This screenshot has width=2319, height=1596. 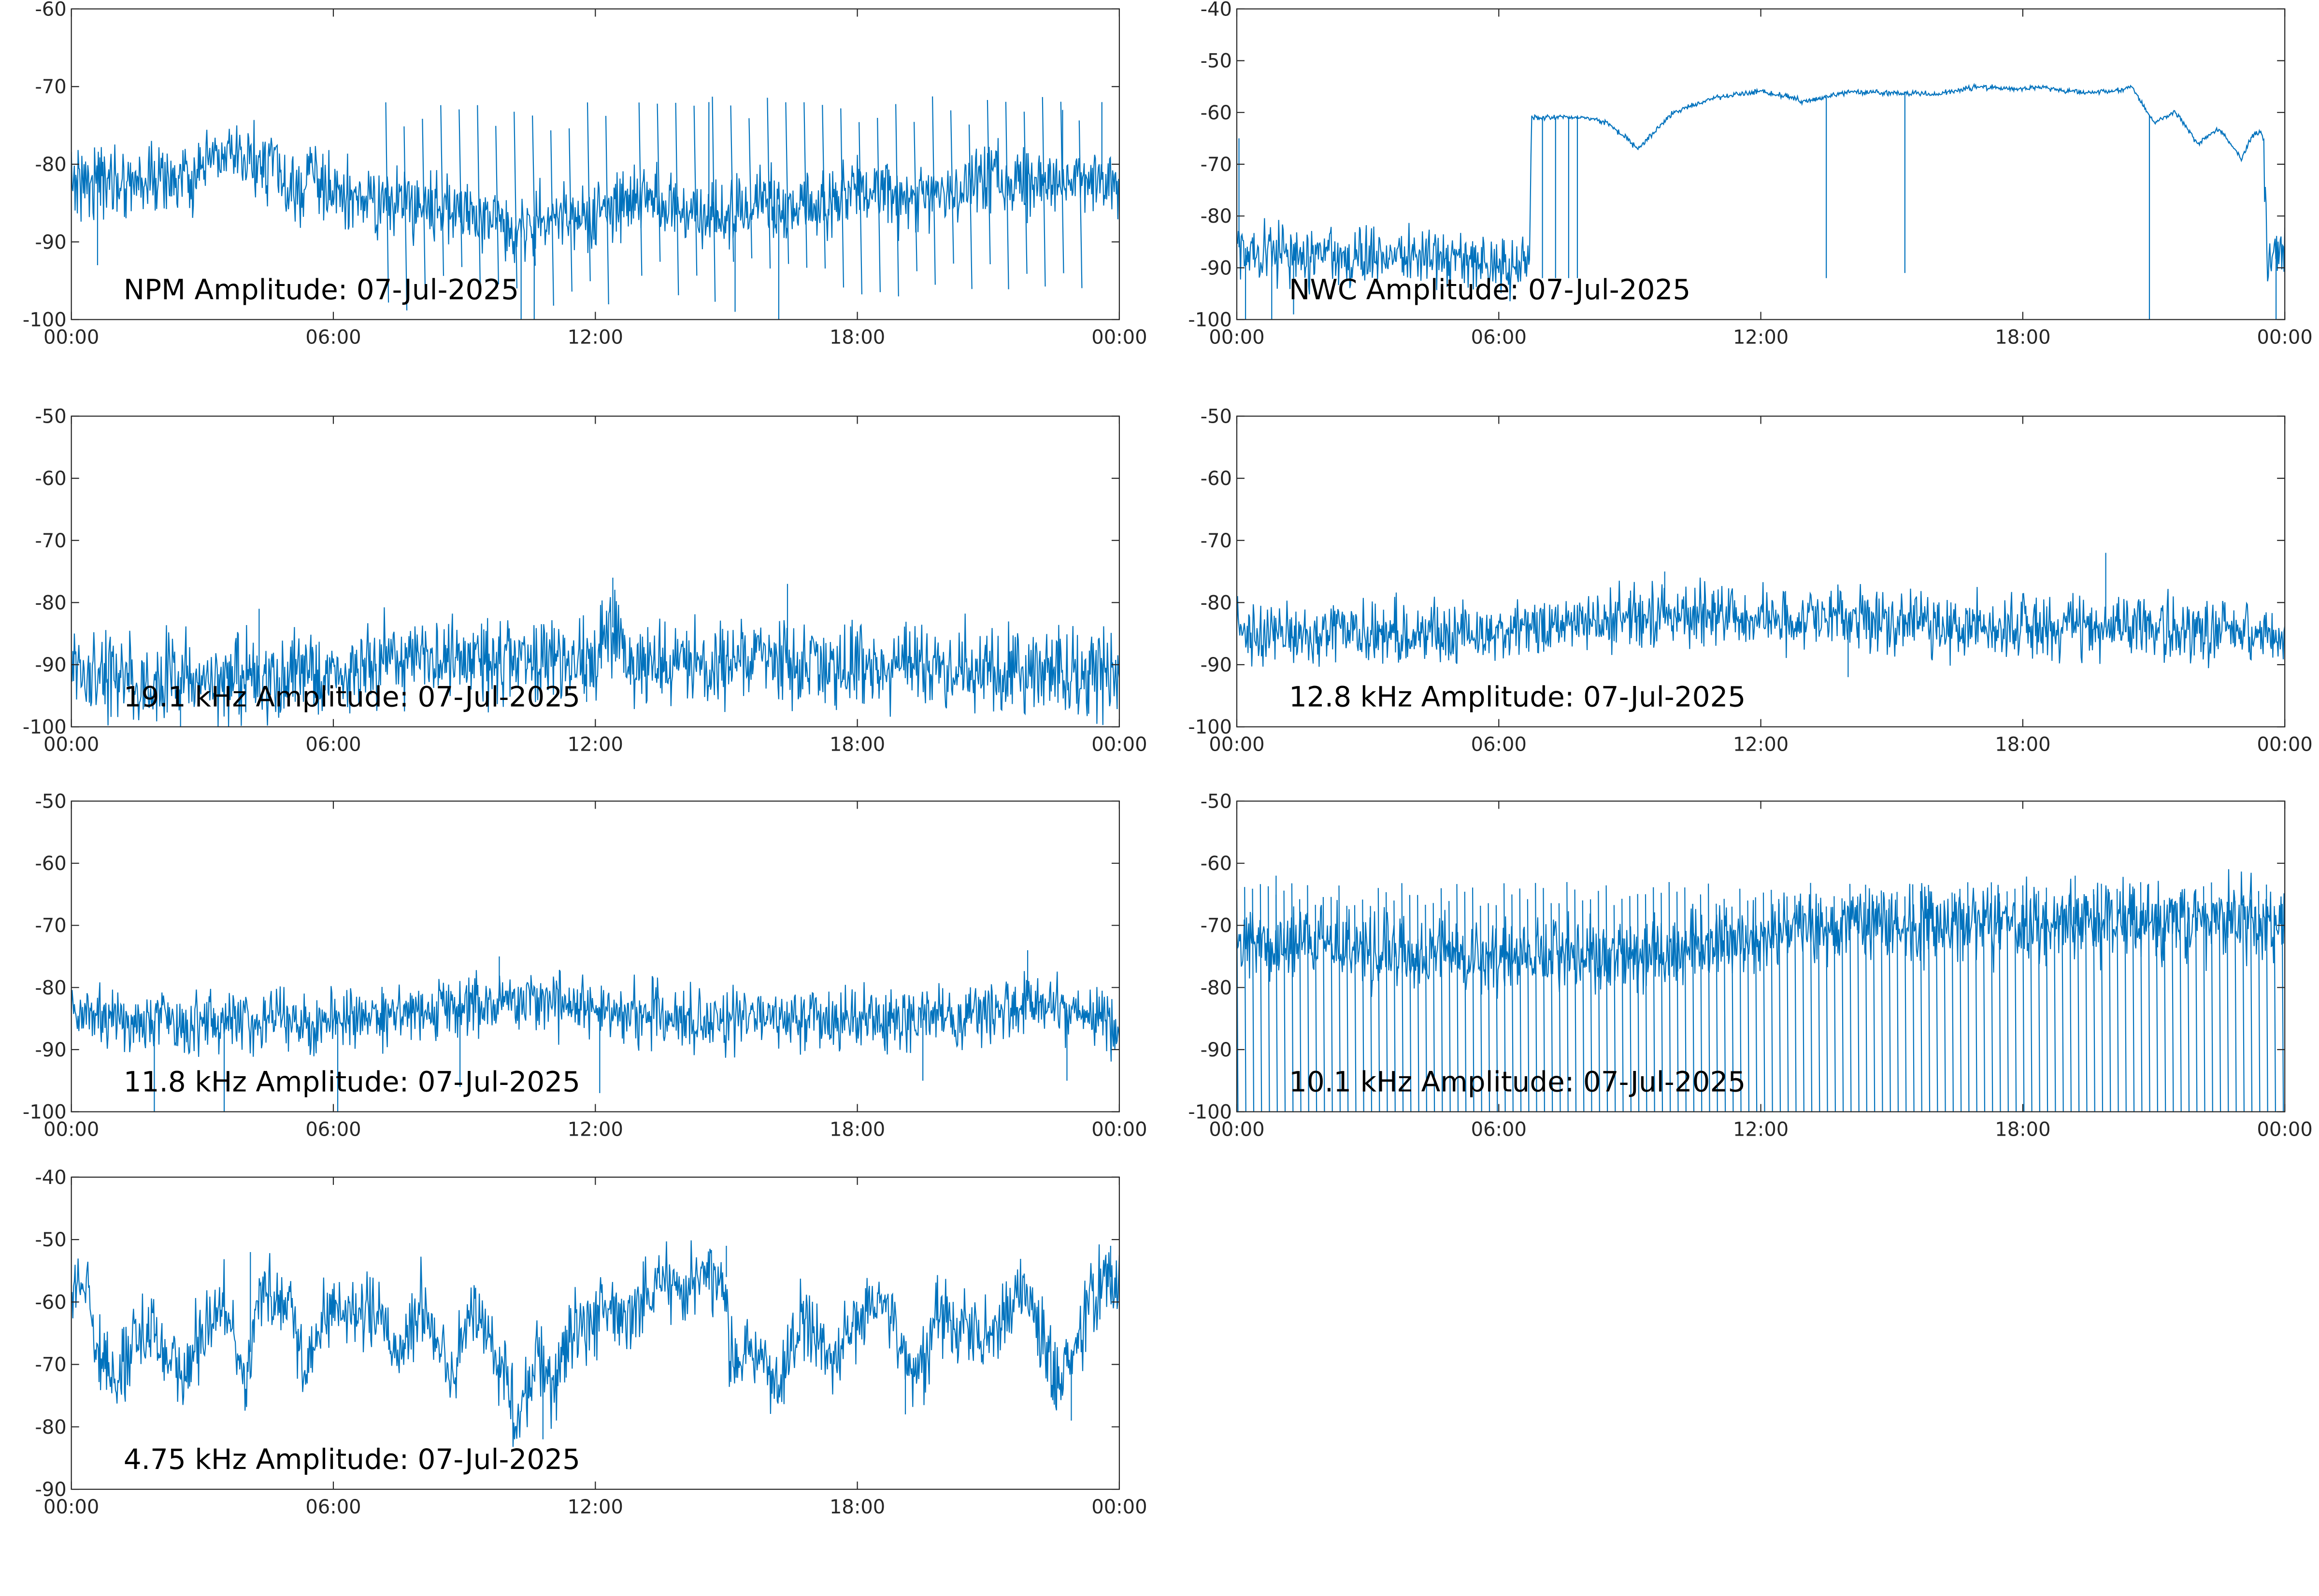 What do you see at coordinates (1518, 1082) in the screenshot?
I see `panel-title: 10.1 kHz Amplitude: 07-Jul-2025` at bounding box center [1518, 1082].